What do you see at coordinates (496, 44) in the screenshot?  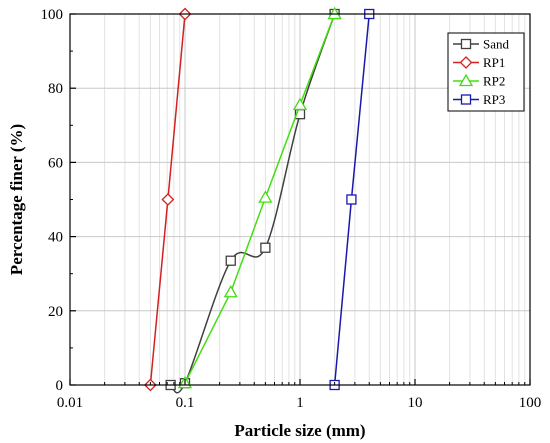 I see `legend-label-sand: Sand` at bounding box center [496, 44].